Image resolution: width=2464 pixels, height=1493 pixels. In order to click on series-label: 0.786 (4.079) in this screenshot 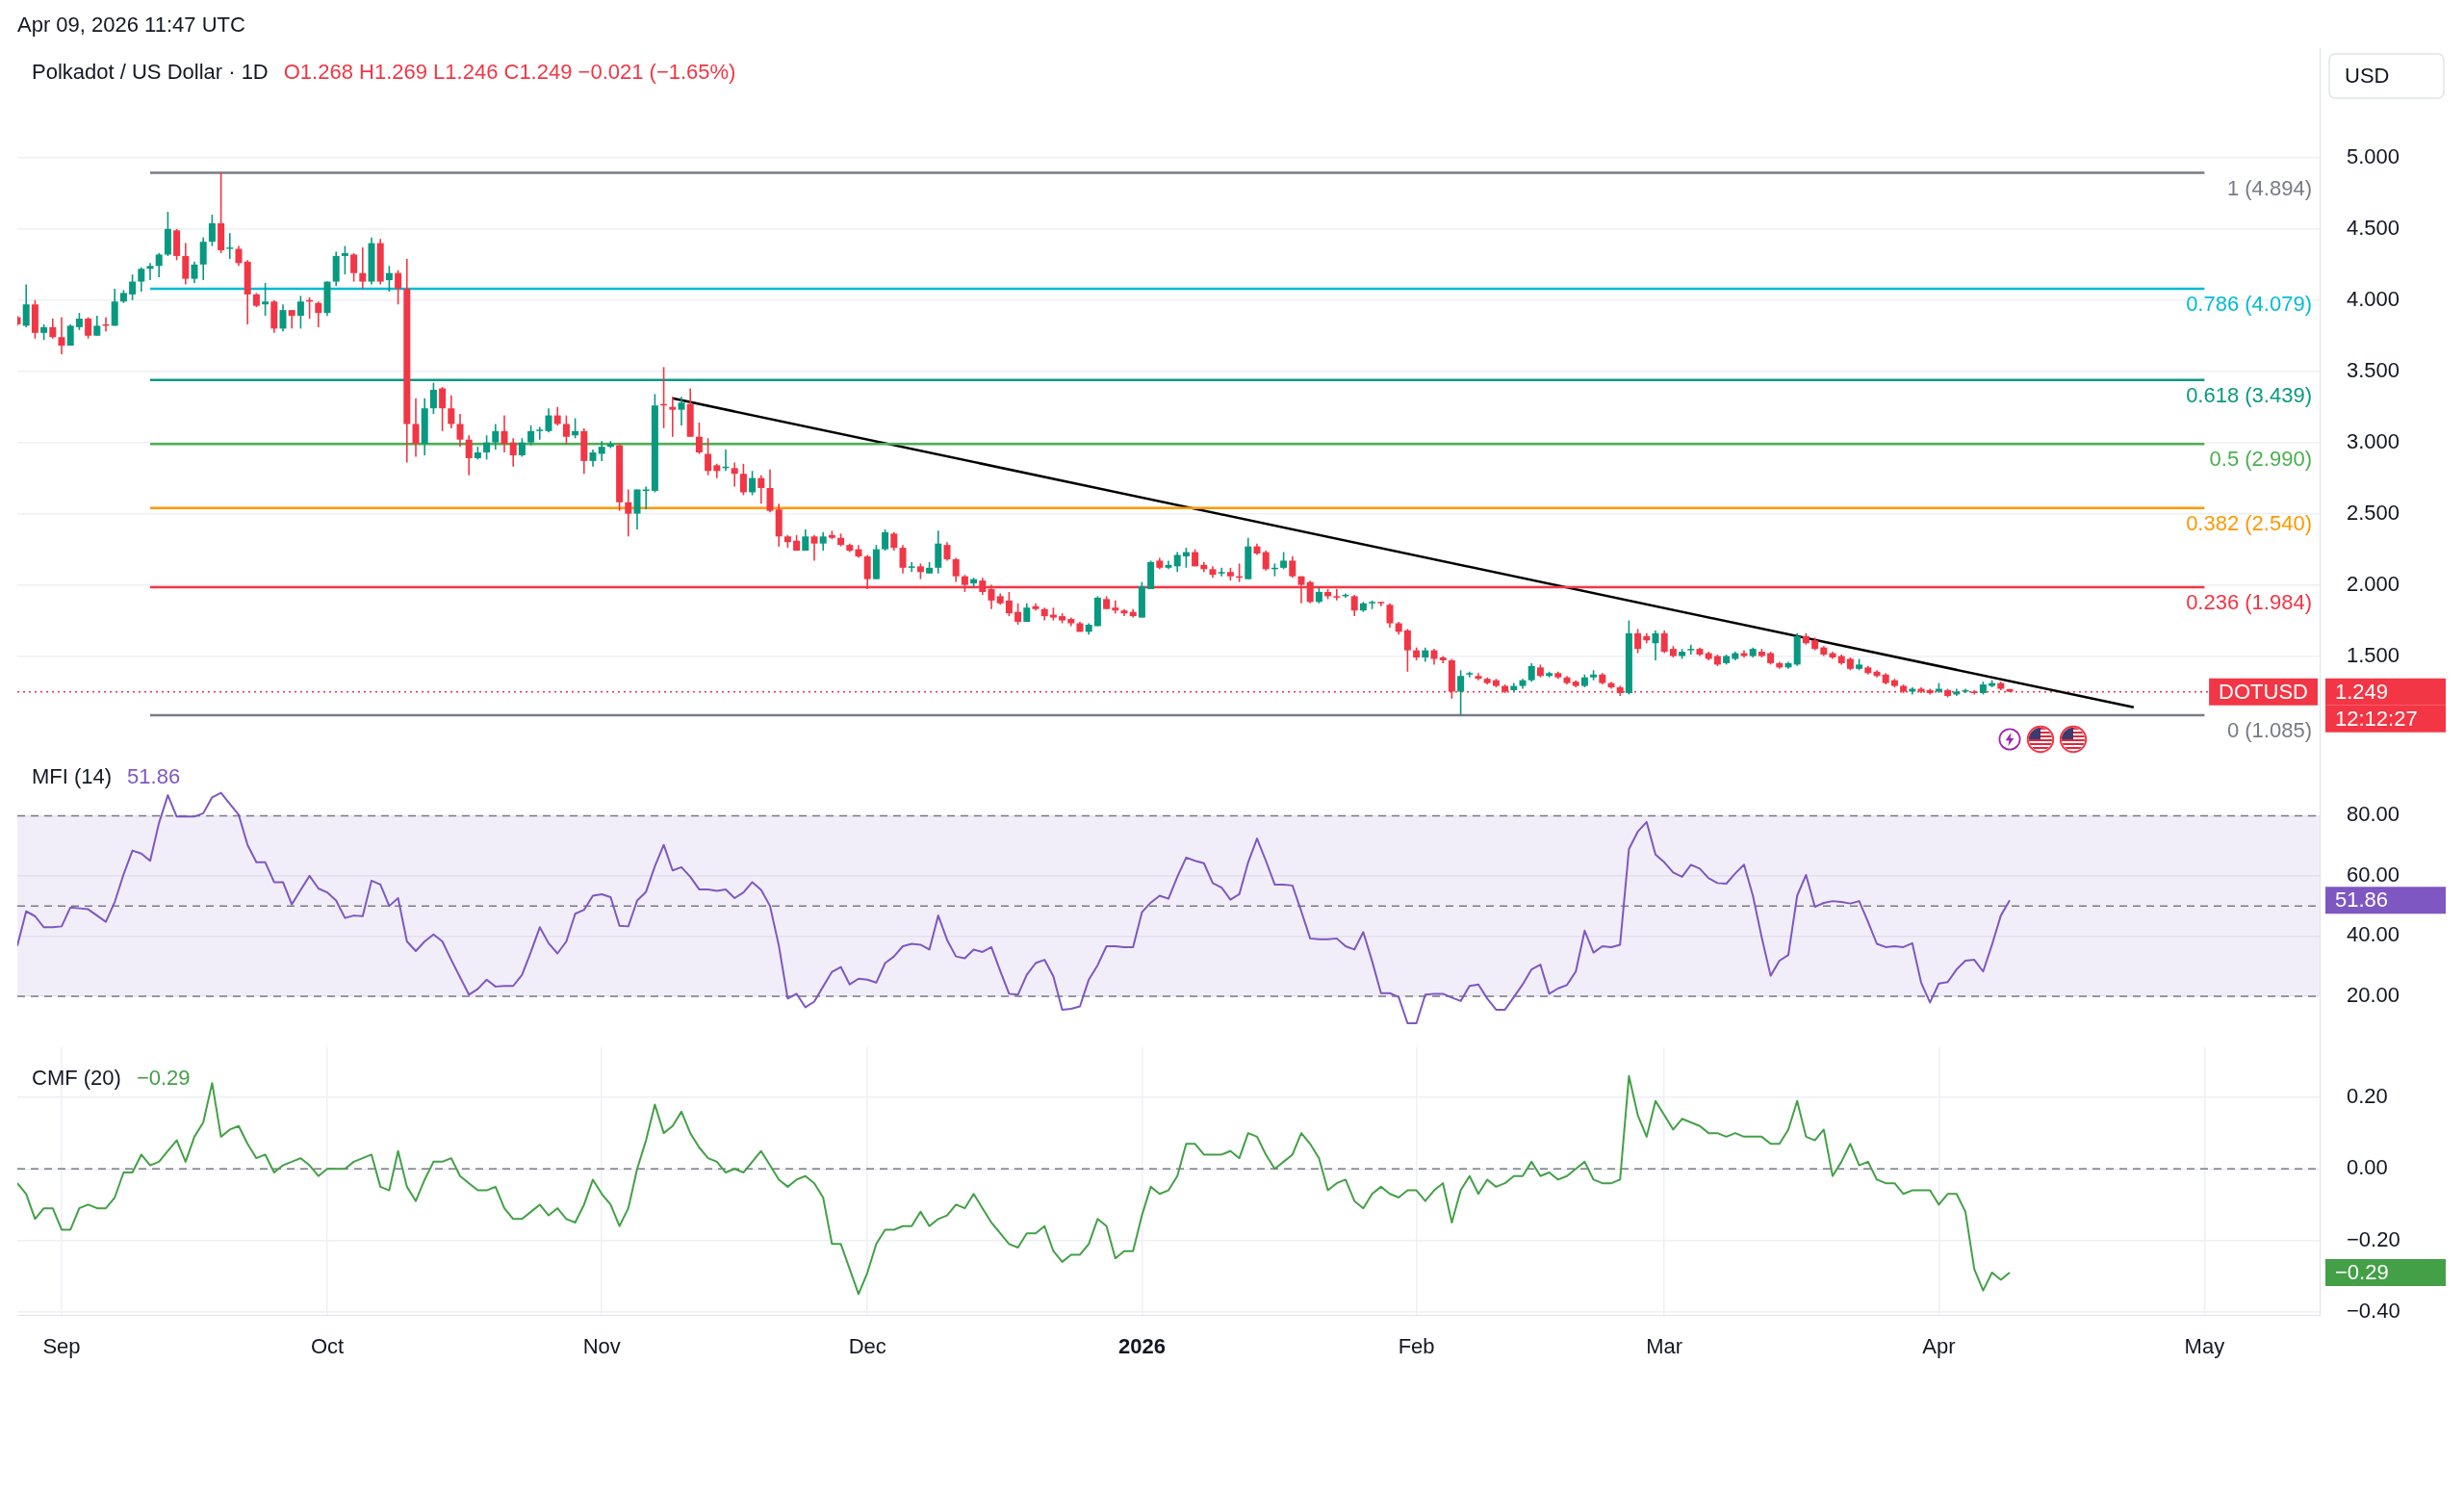, I will do `click(2249, 304)`.